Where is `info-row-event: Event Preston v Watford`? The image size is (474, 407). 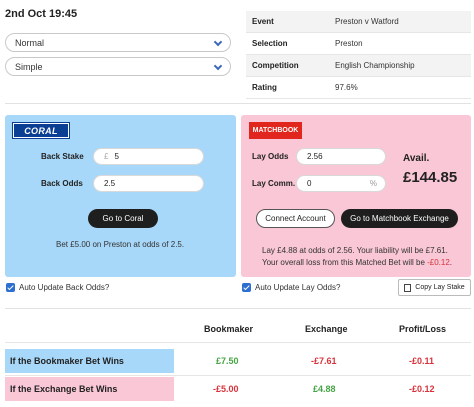 info-row-event: Event Preston v Watford is located at coordinates (358, 22).